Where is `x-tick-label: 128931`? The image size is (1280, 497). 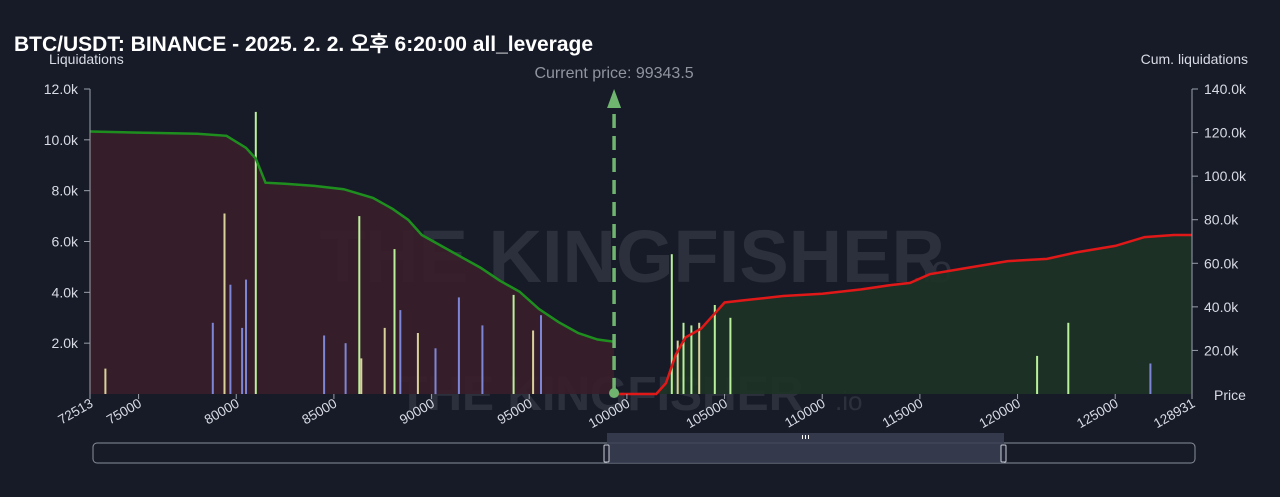 x-tick-label: 128931 is located at coordinates (1174, 414).